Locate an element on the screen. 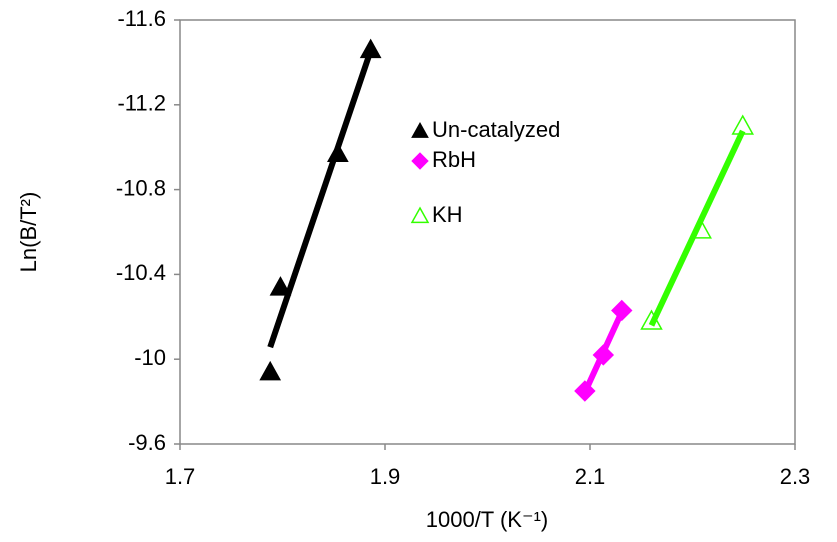 This screenshot has width=837, height=542. y-tick-label: -10.4 is located at coordinates (141, 272).